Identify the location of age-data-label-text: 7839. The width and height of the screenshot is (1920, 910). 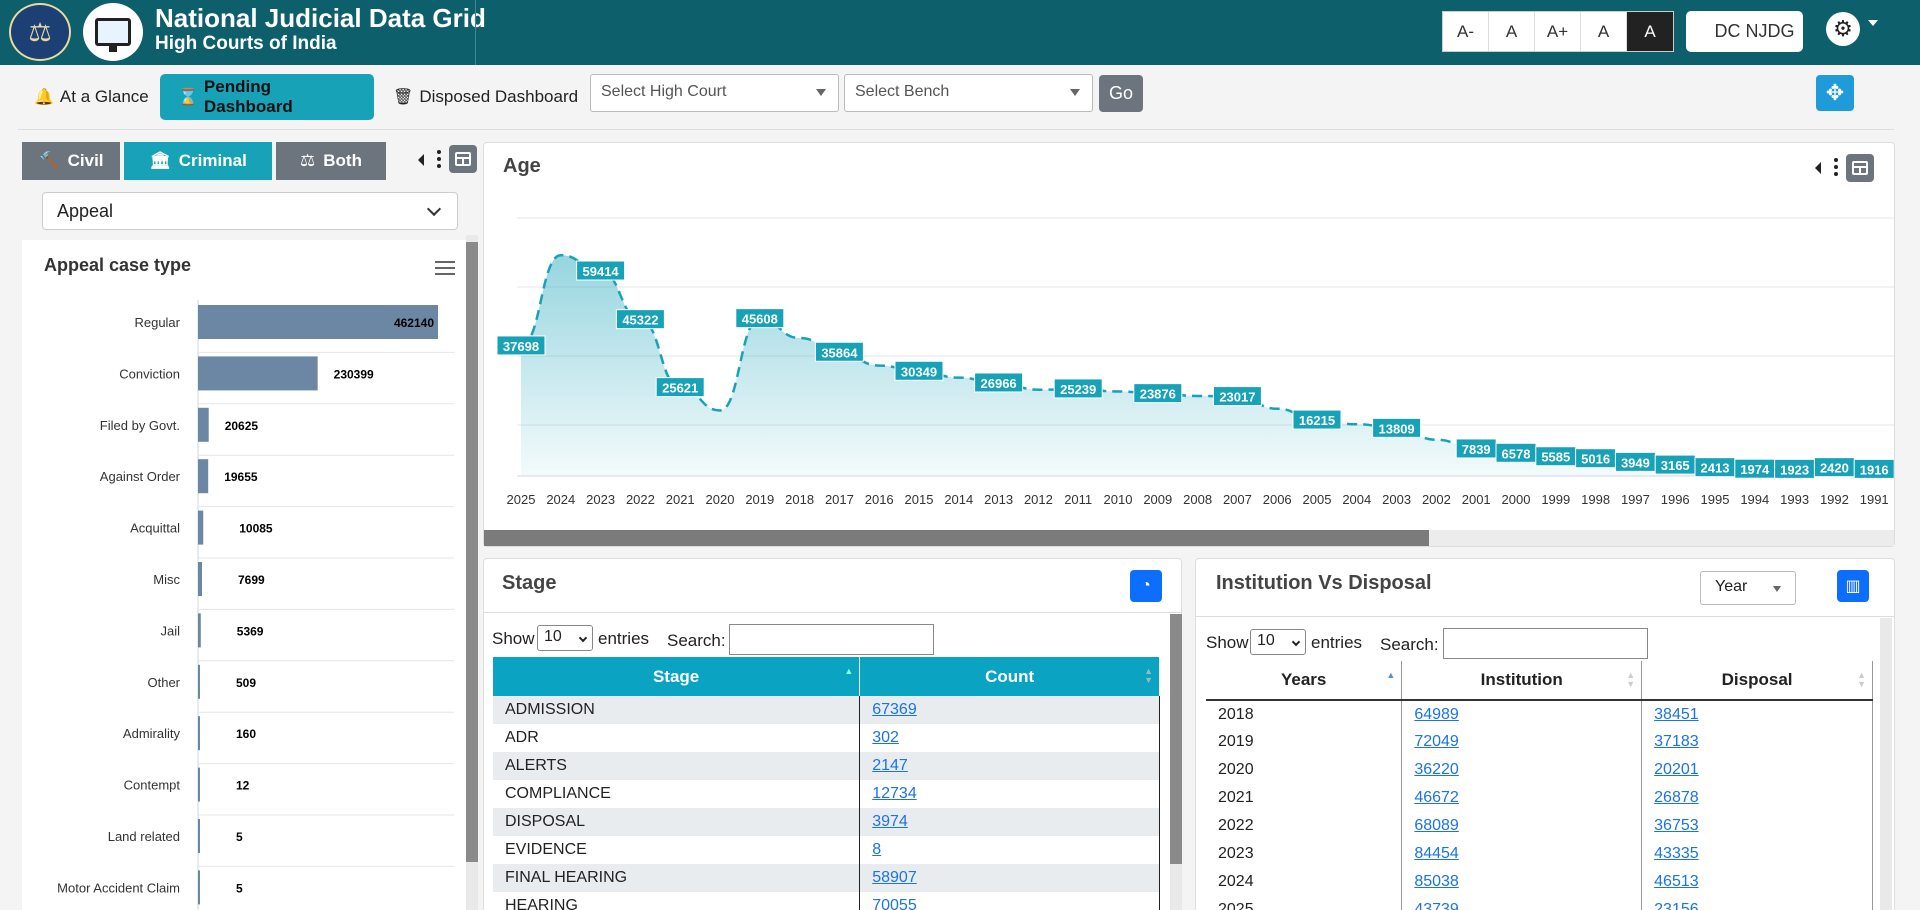
(1476, 449).